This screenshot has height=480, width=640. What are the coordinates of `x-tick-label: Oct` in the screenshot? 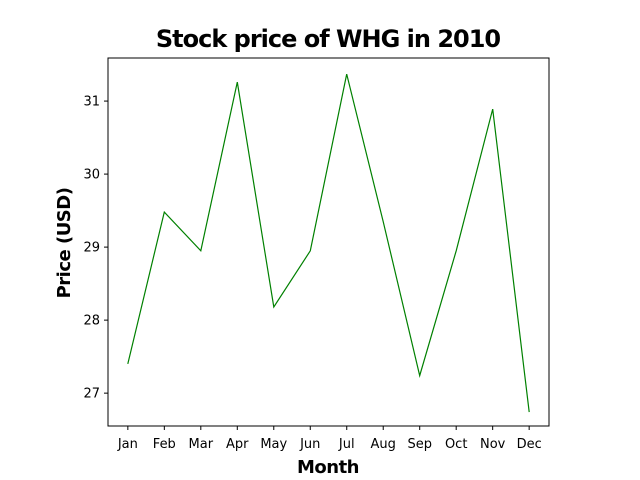 It's located at (456, 444).